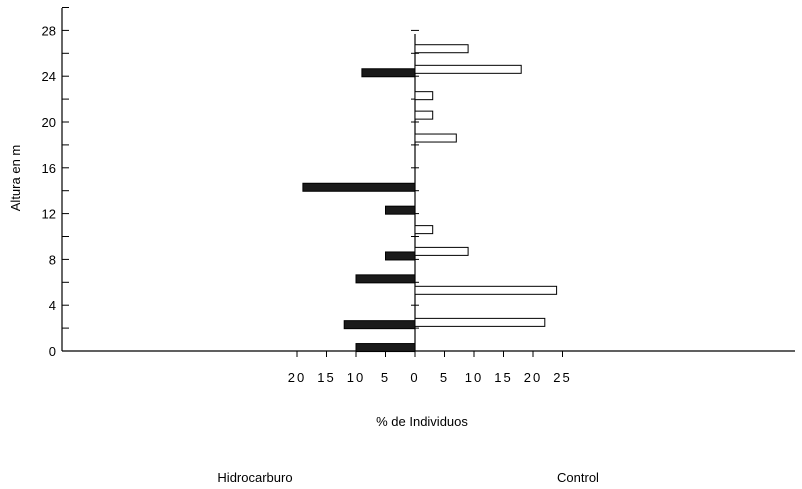  I want to click on x-tick-label-right: 25, so click(562, 377).